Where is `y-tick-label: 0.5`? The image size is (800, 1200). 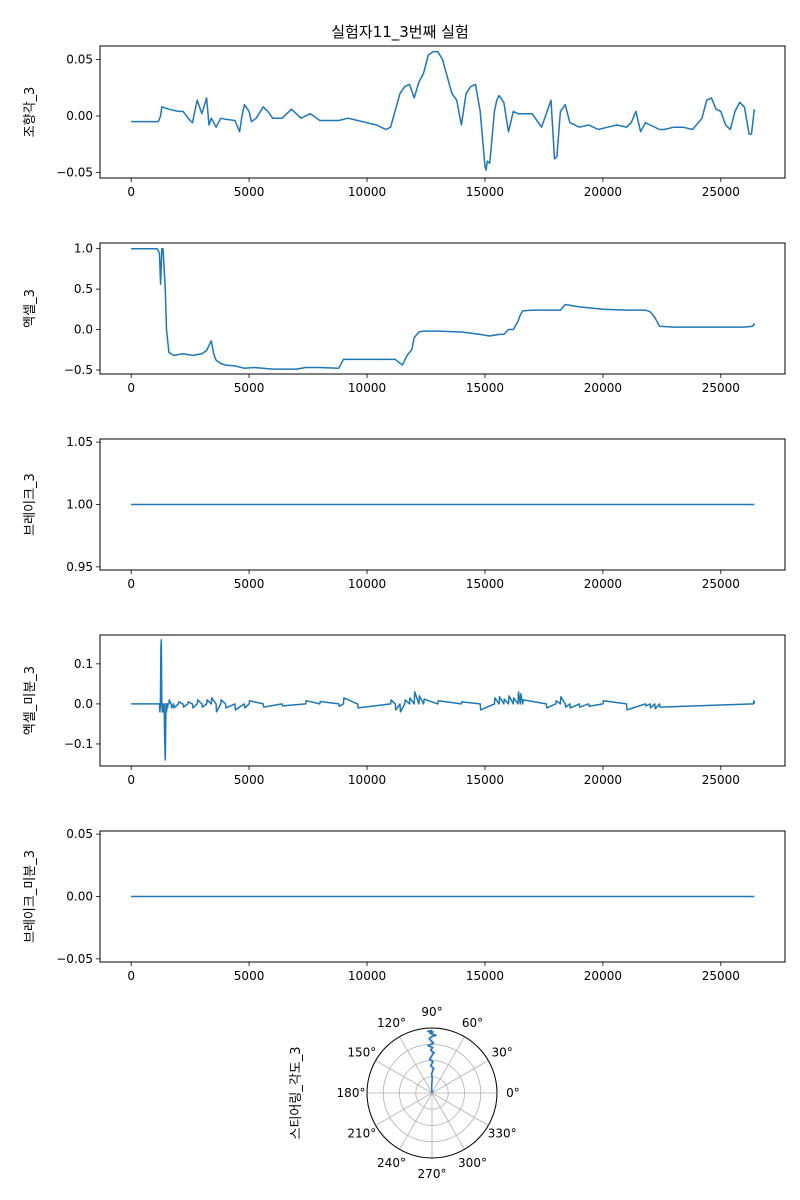 y-tick-label: 0.5 is located at coordinates (83, 289).